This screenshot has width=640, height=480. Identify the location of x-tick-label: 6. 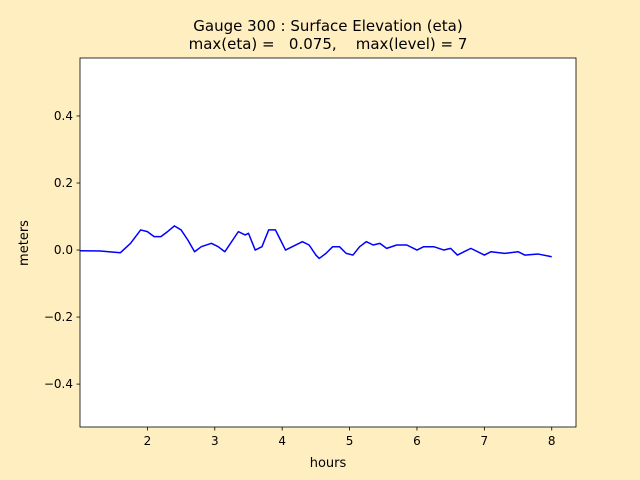
(417, 441).